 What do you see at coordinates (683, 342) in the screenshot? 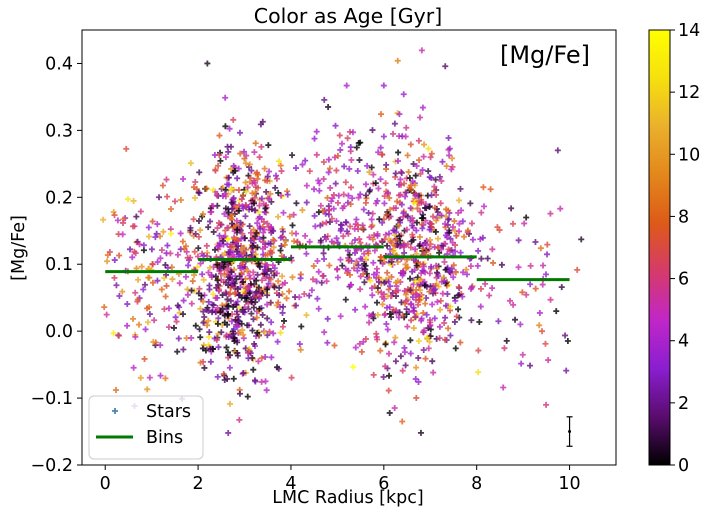
I see `colorbar-tick-label: 4` at bounding box center [683, 342].